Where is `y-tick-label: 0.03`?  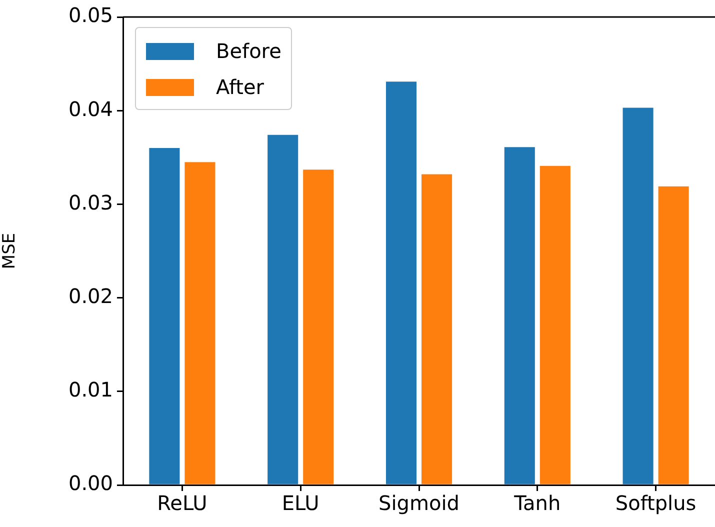
y-tick-label: 0.03 is located at coordinates (90, 202).